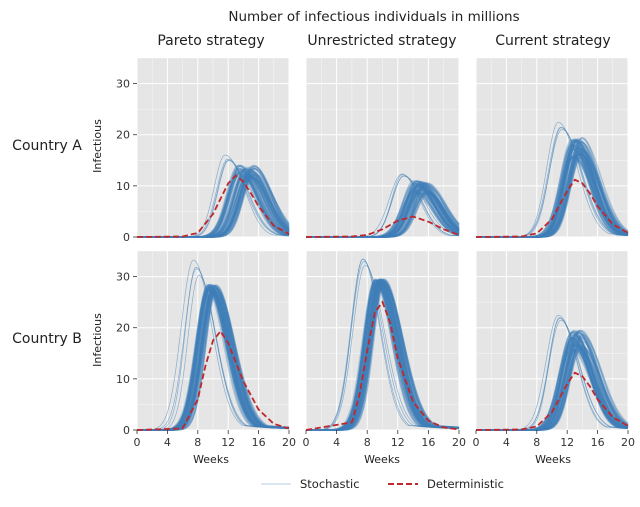  What do you see at coordinates (123, 135) in the screenshot?
I see `y-tick-label: 20` at bounding box center [123, 135].